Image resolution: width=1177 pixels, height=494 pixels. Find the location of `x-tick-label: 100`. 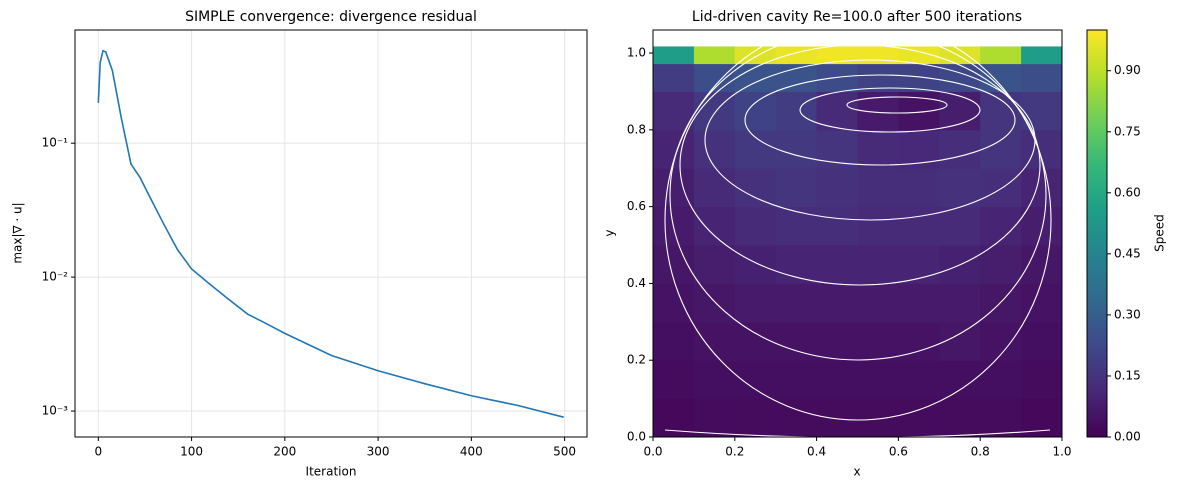

x-tick-label: 100 is located at coordinates (191, 452).